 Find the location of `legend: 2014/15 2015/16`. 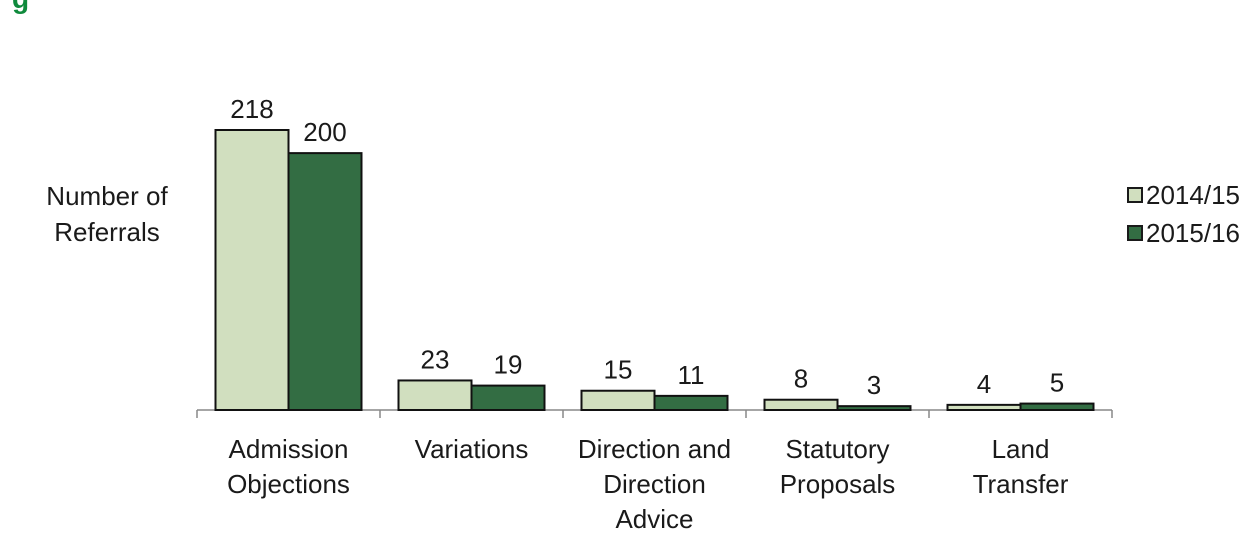

legend: 2014/15 2015/16 is located at coordinates (1183, 214).